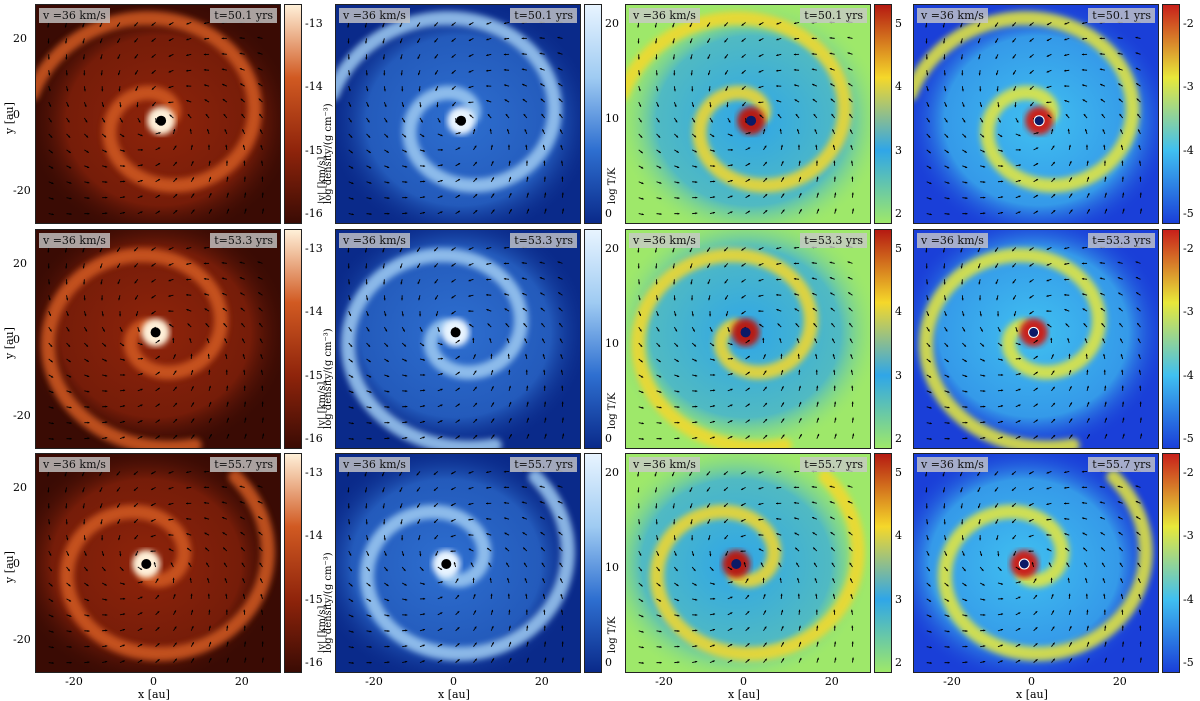 The width and height of the screenshot is (1200, 701). I want to click on velocity-panel: v =36 km/s t=53.3 yrs, so click(458, 339).